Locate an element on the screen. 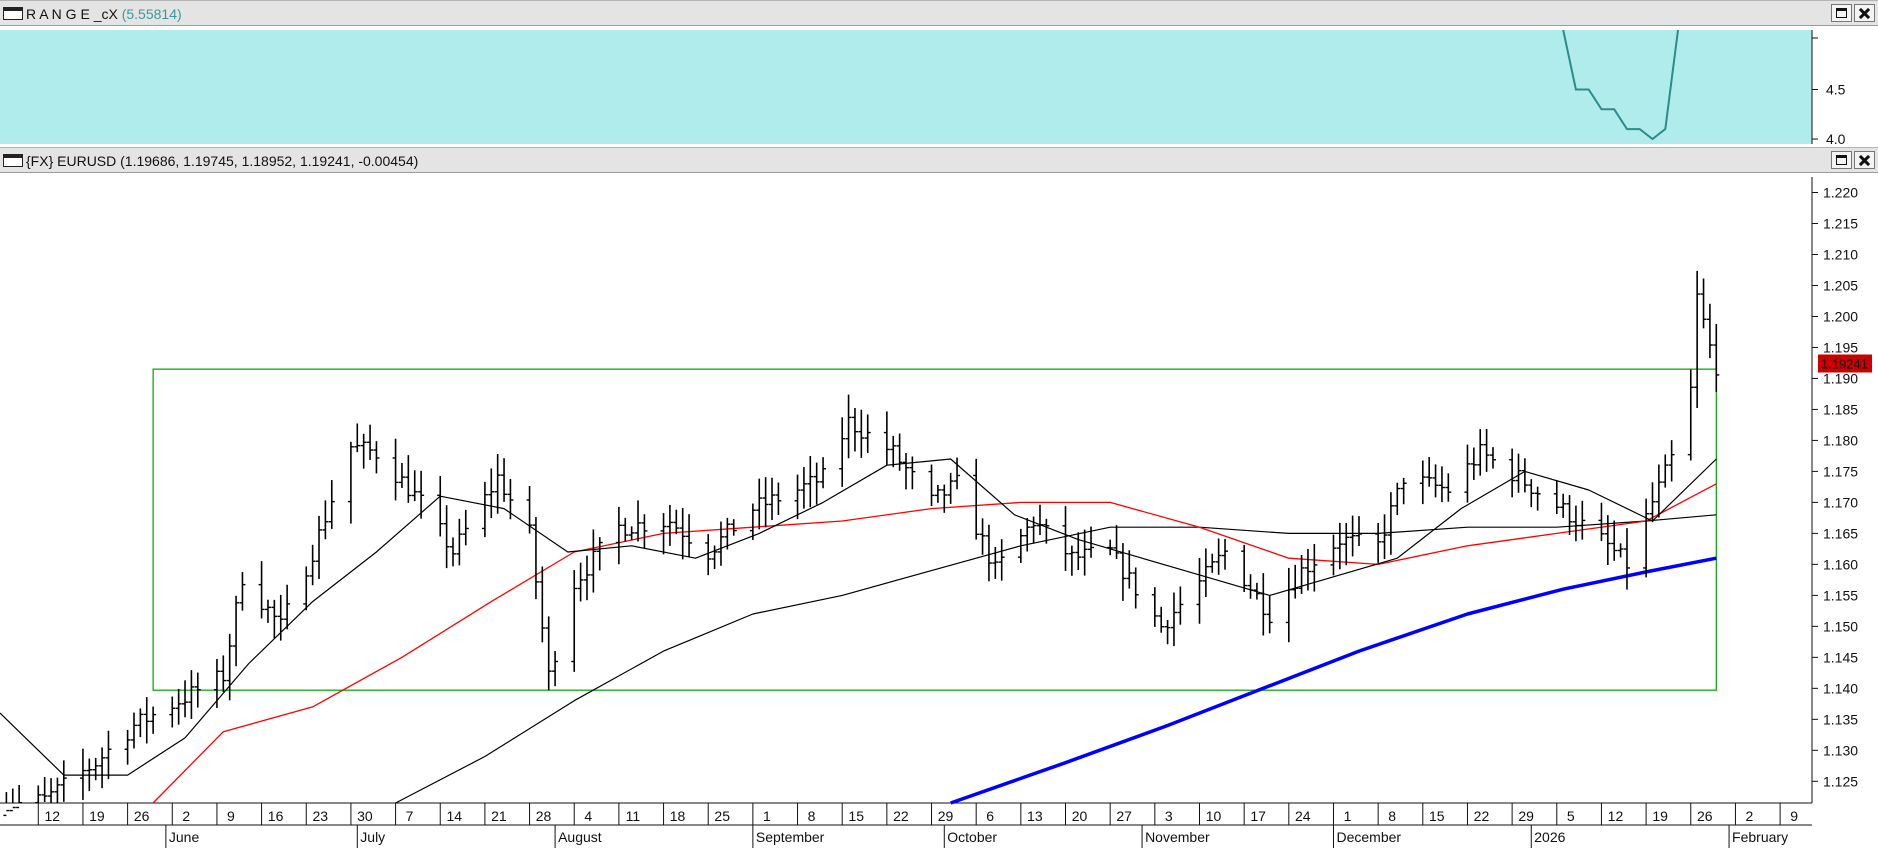  month-label: June is located at coordinates (184, 837).